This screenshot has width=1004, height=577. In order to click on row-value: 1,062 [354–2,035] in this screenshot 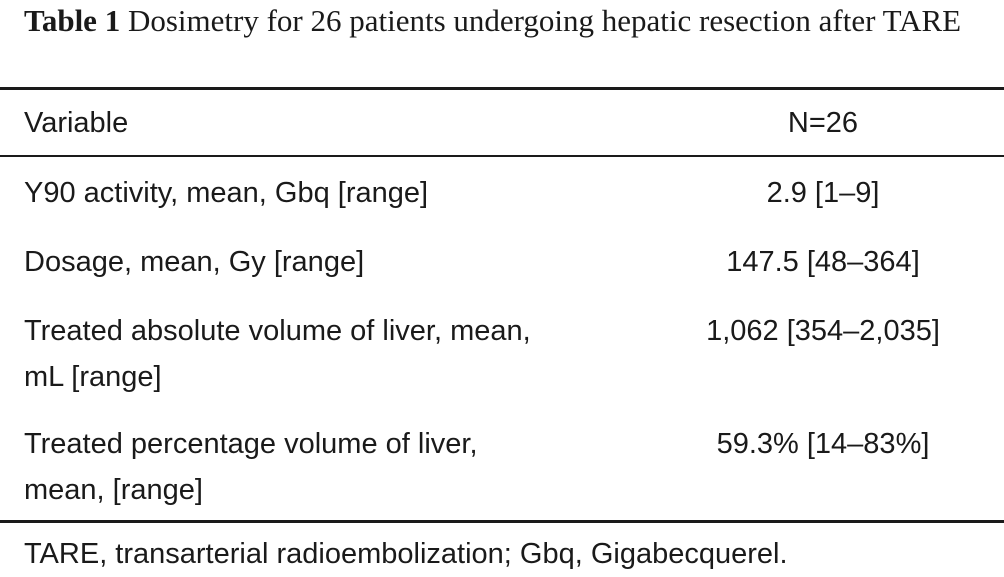, I will do `click(823, 331)`.